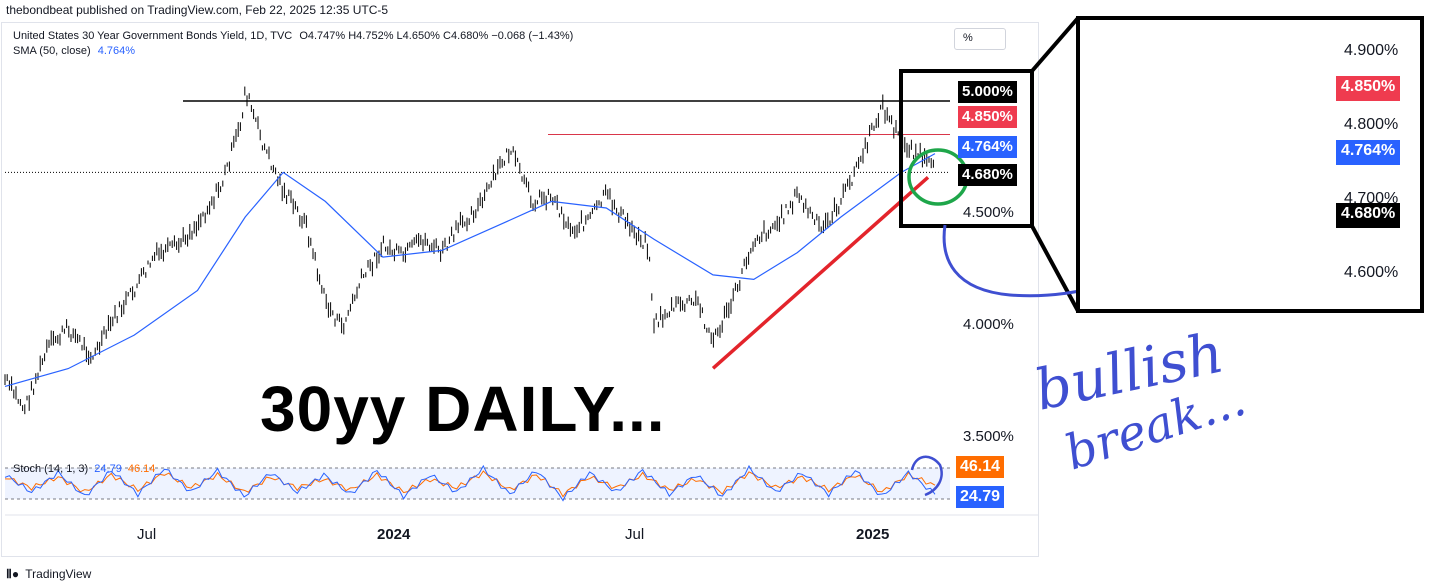 The image size is (1436, 585). I want to click on stoch-band, so click(477, 483).